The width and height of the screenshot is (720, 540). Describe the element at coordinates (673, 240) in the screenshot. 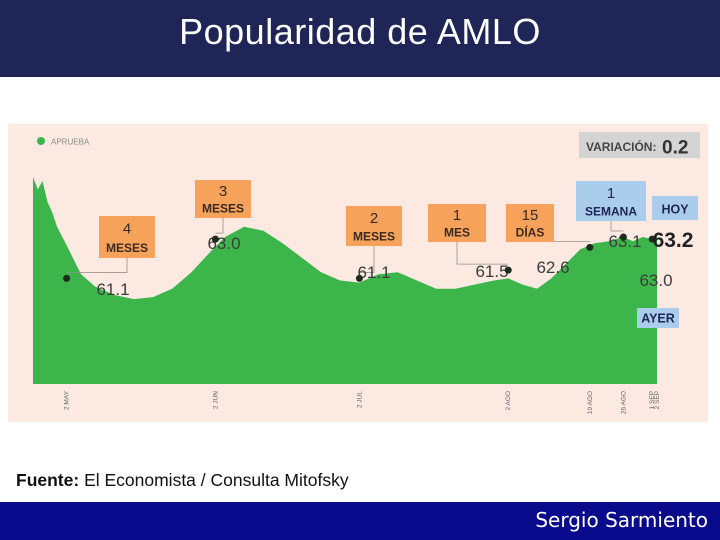

I see `value-label: 63.2` at that location.